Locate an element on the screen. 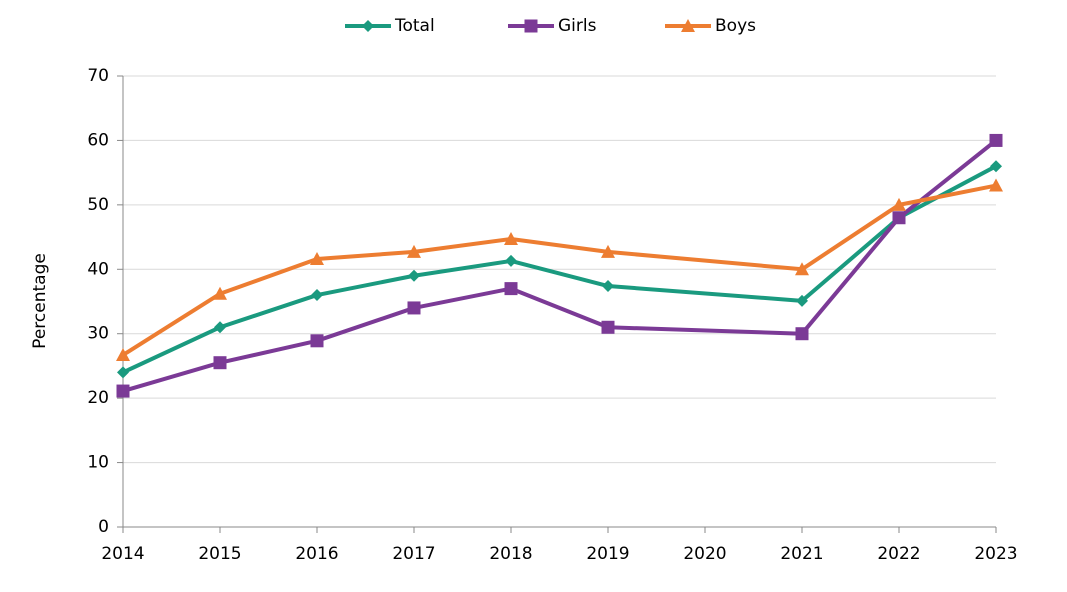  y-tick-label: 20 is located at coordinates (98, 398).